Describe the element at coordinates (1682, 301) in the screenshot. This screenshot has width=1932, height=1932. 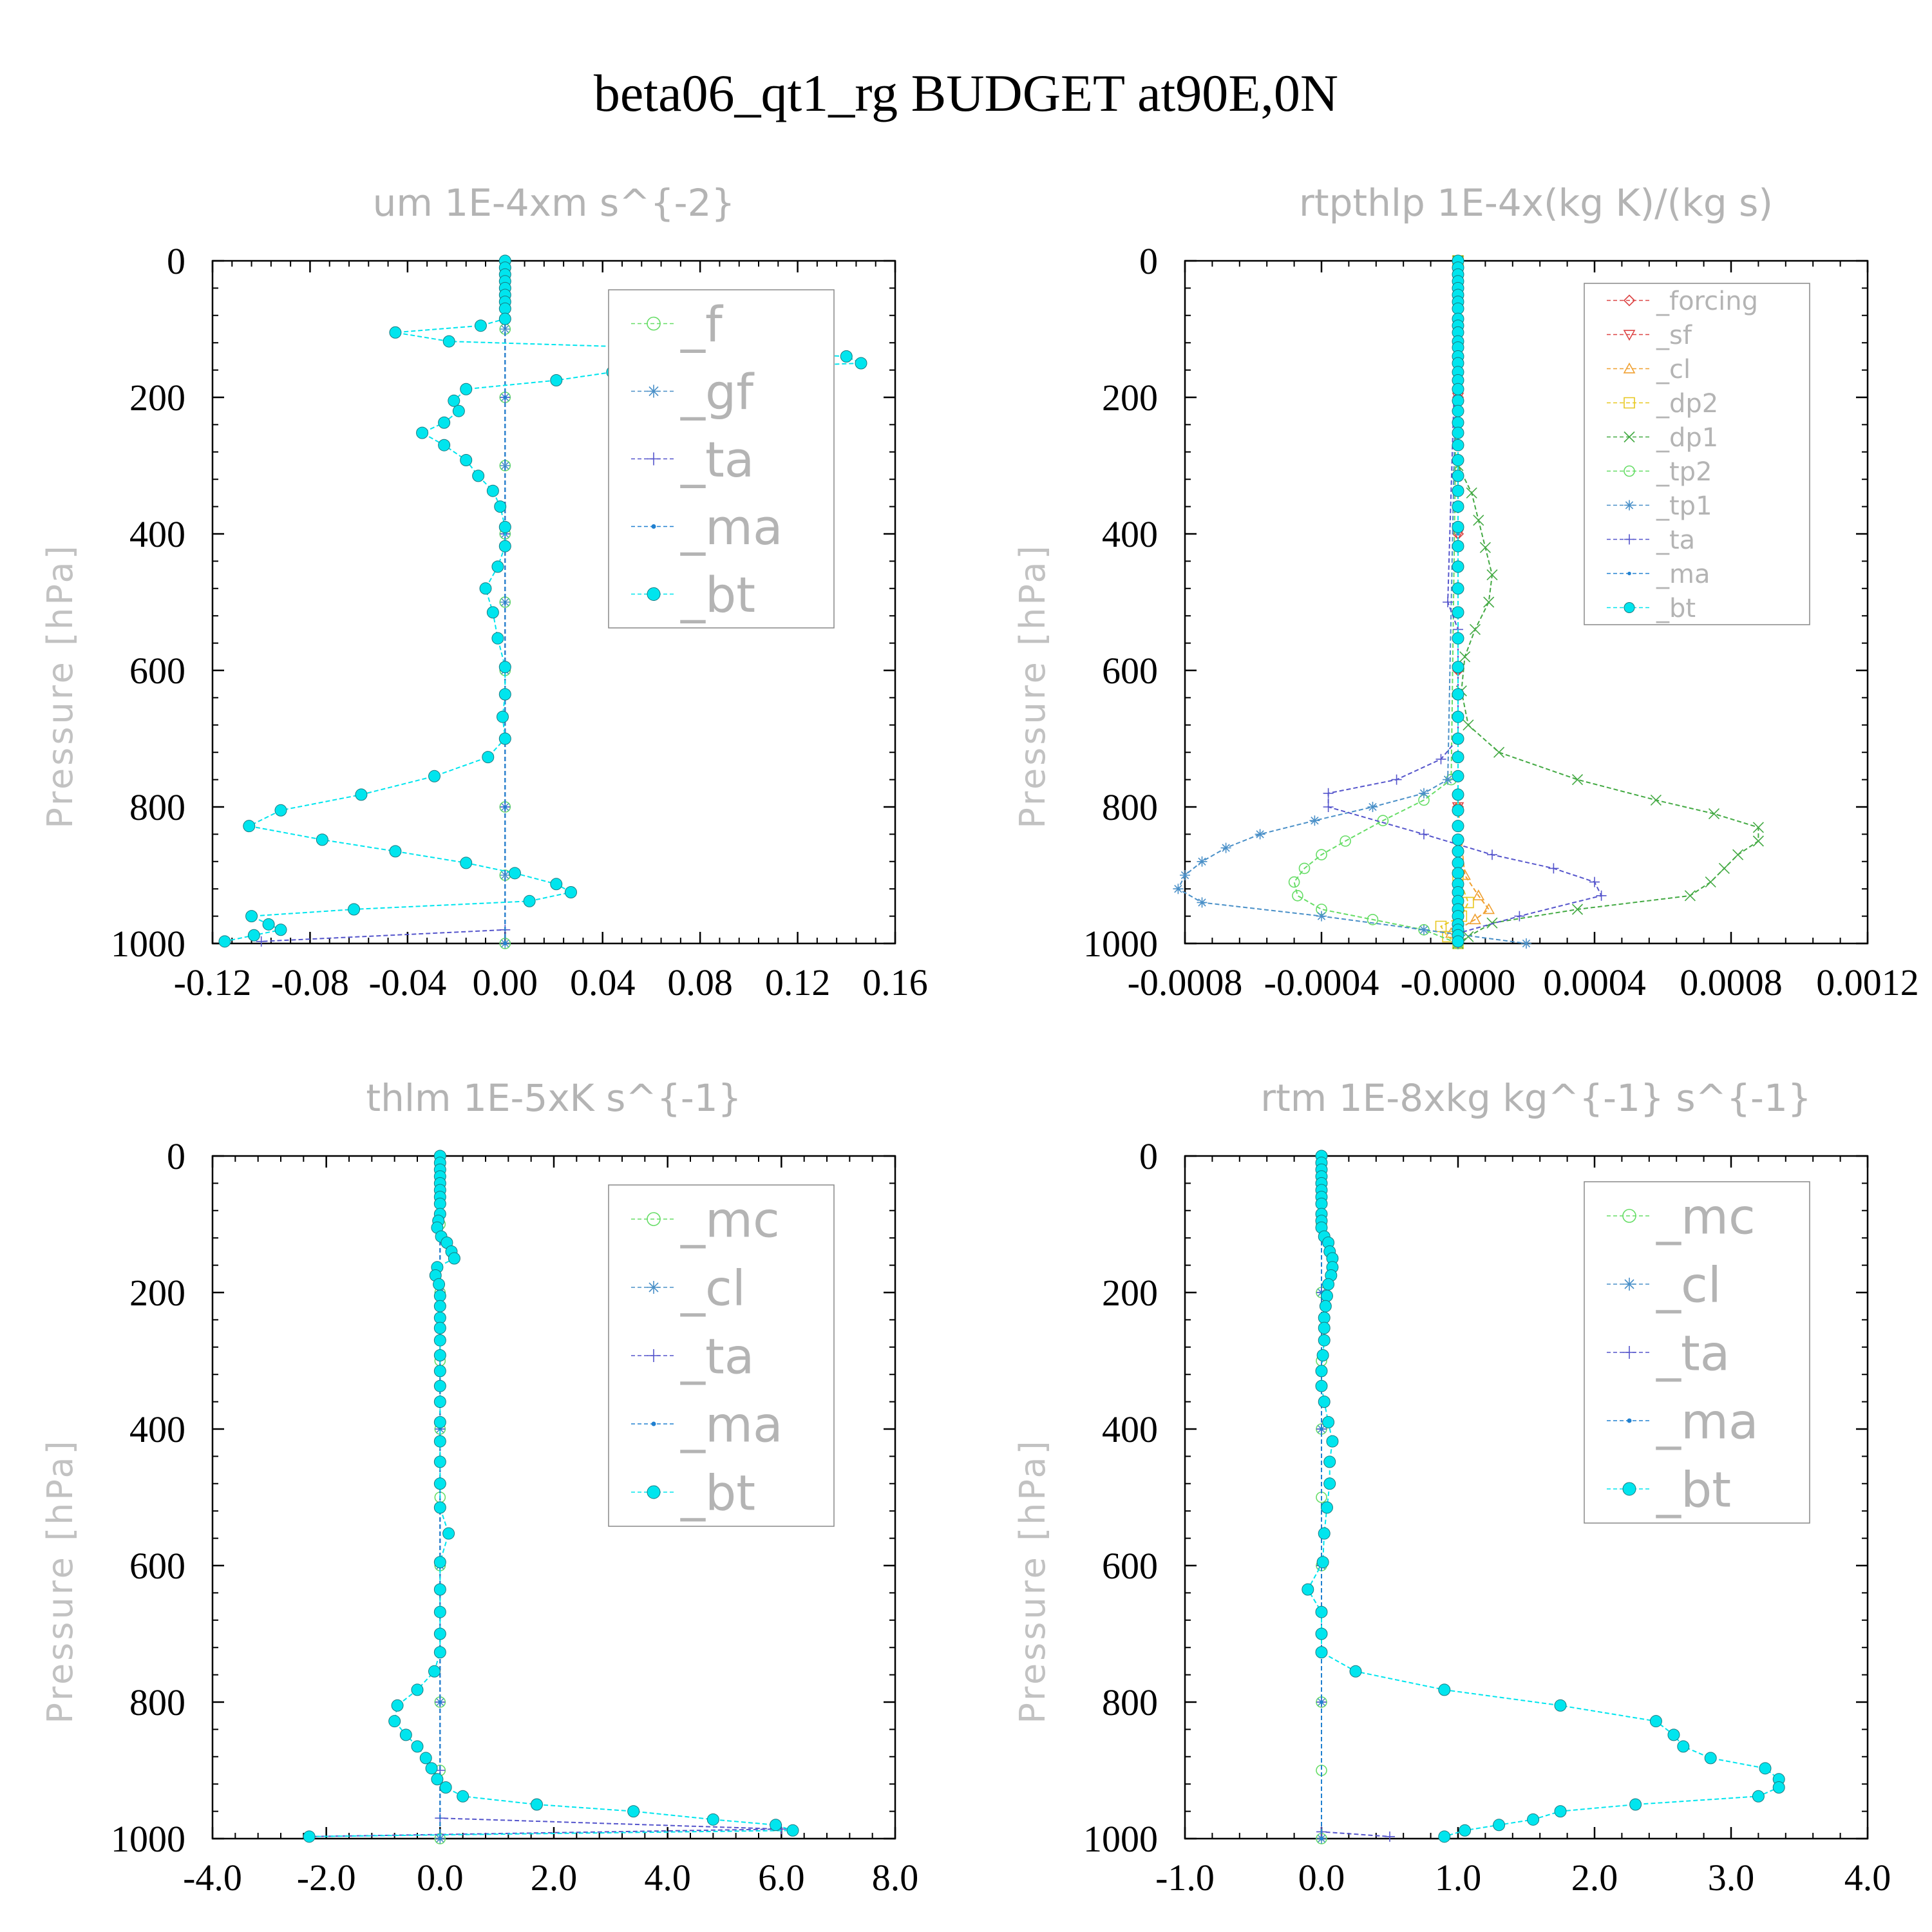
I see `legend-item: _forcing` at that location.